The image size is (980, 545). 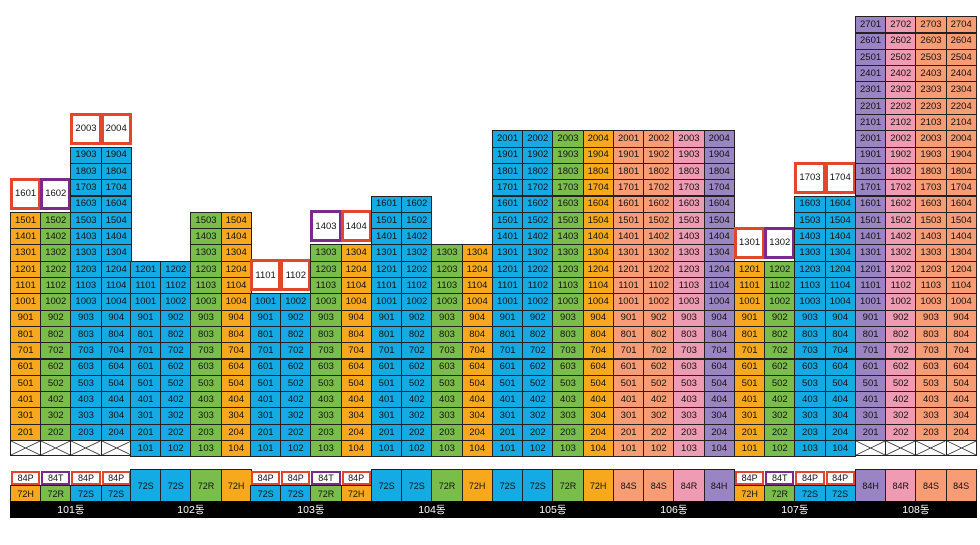 What do you see at coordinates (840, 383) in the screenshot?
I see `unit-cell: 504` at bounding box center [840, 383].